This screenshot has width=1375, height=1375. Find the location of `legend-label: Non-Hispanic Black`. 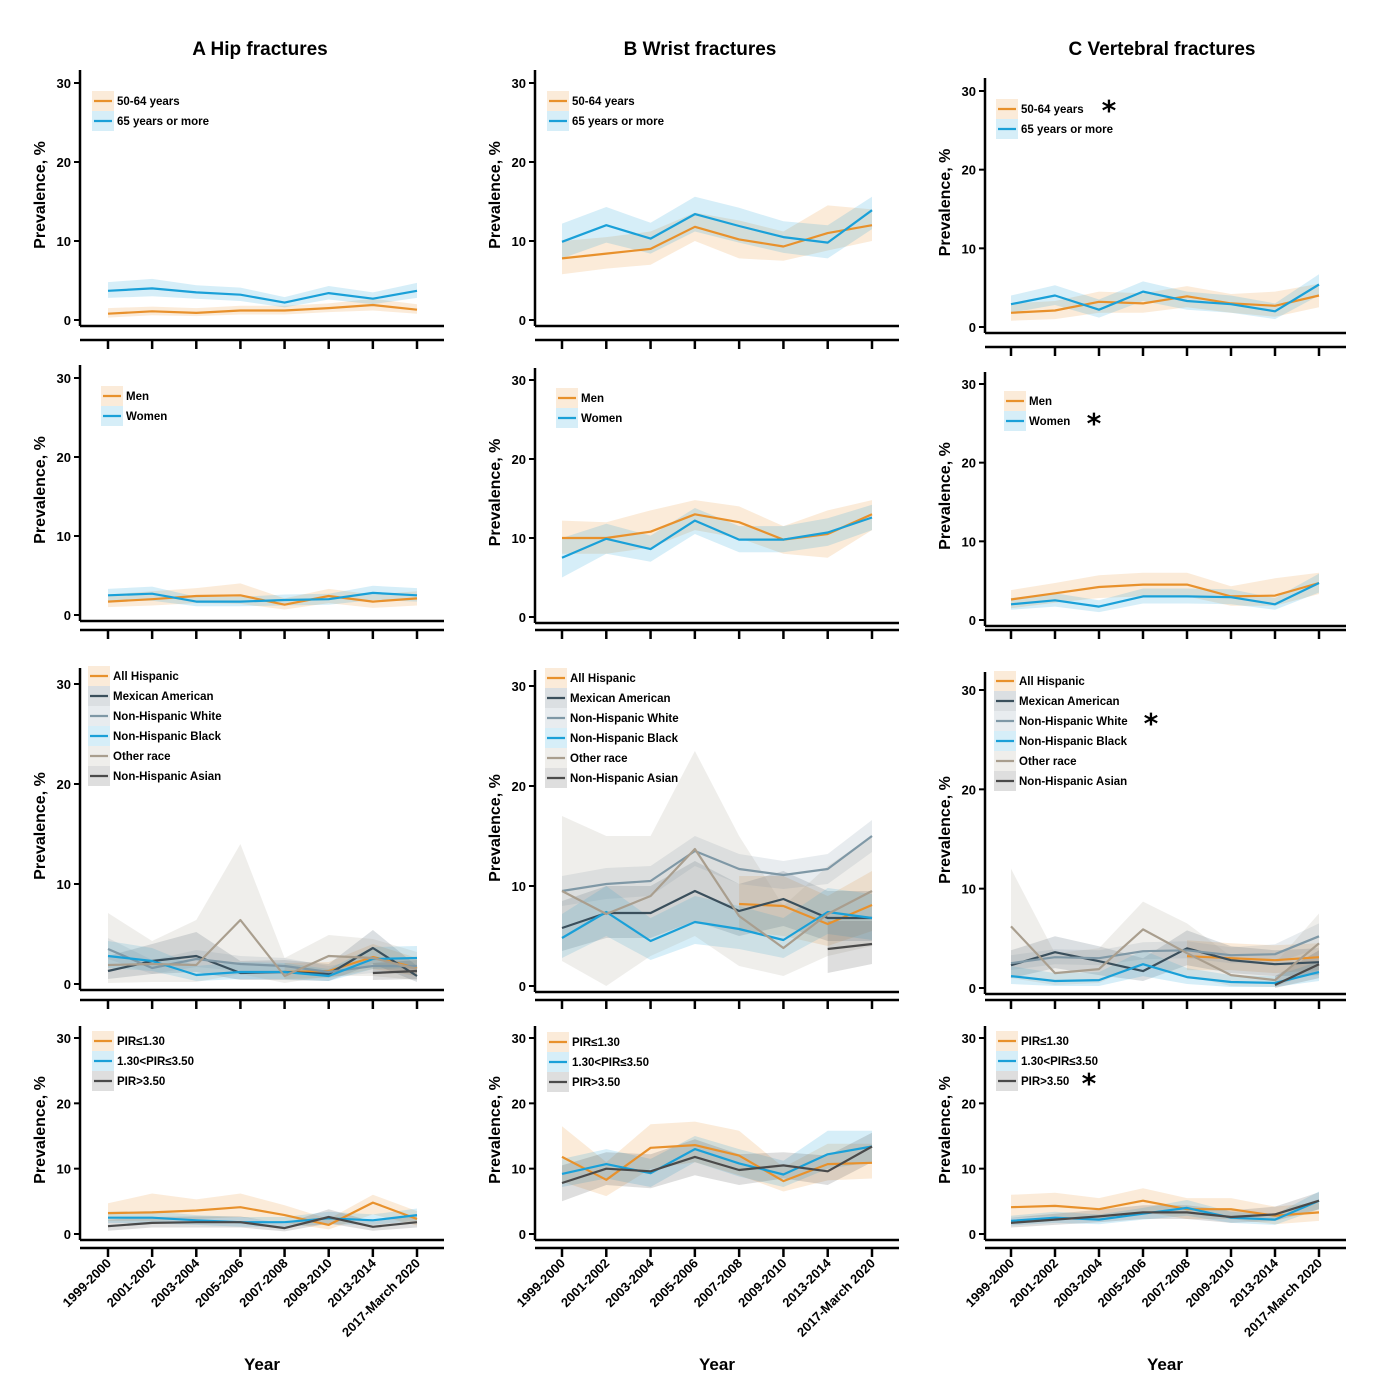

legend-label: Non-Hispanic Black is located at coordinates (167, 737).